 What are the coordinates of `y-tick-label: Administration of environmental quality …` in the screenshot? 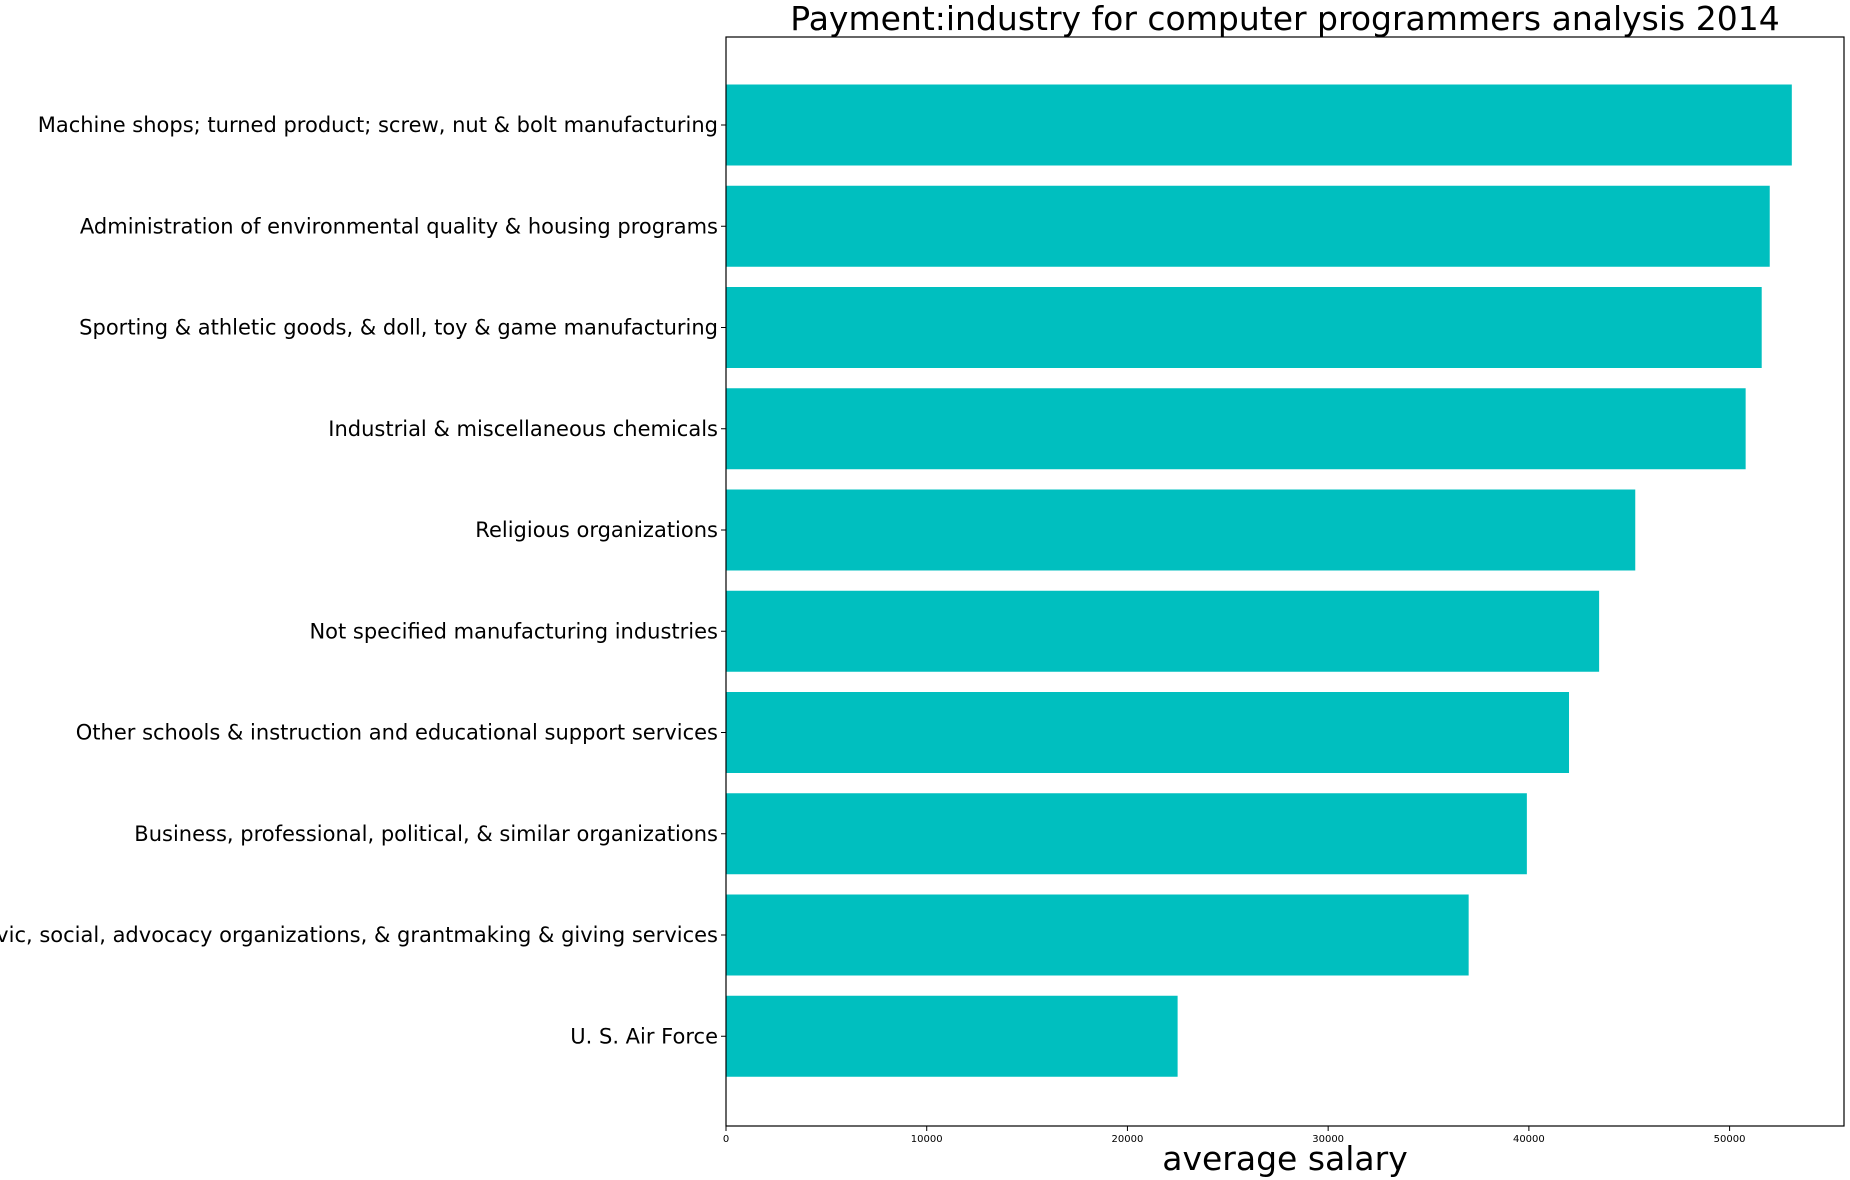 It's located at (399, 226).